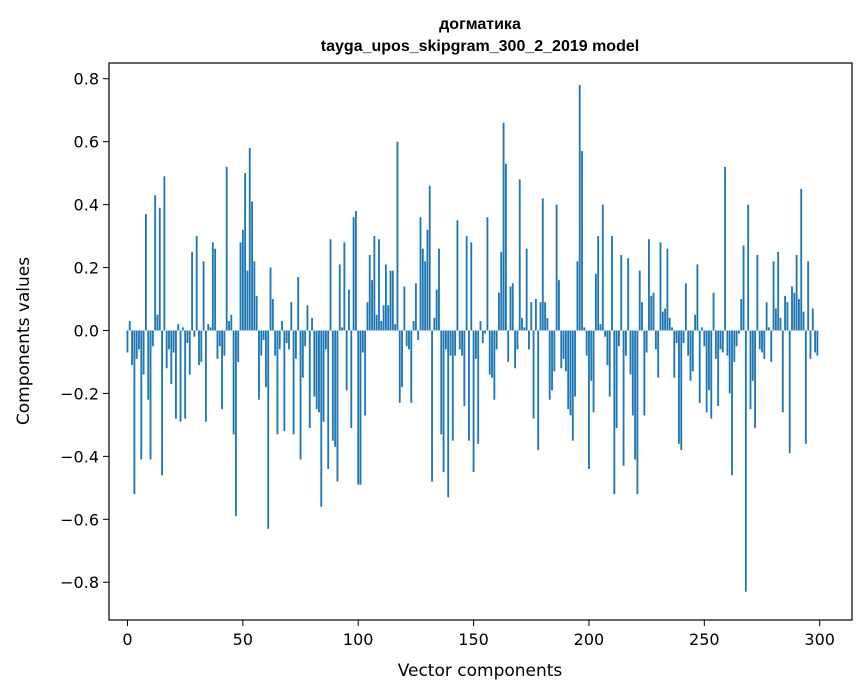 This screenshot has width=867, height=696. Describe the element at coordinates (480, 671) in the screenshot. I see `x-axis-label: Vector components` at that location.